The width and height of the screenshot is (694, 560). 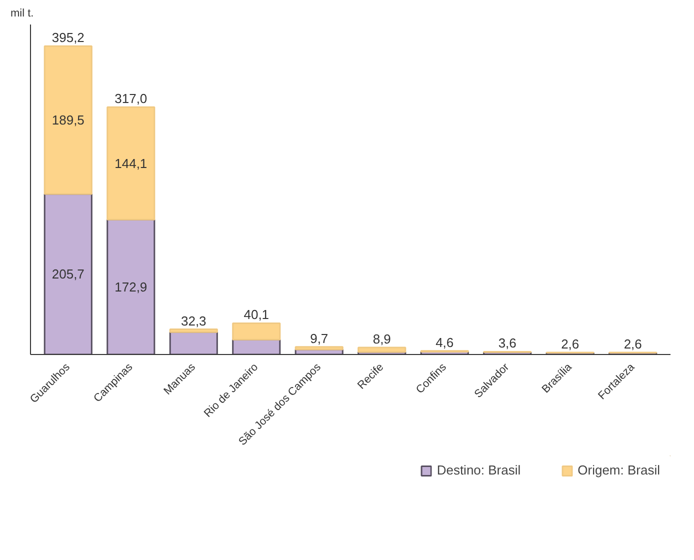 I want to click on legend-label: Destino: Brasil, so click(x=478, y=470).